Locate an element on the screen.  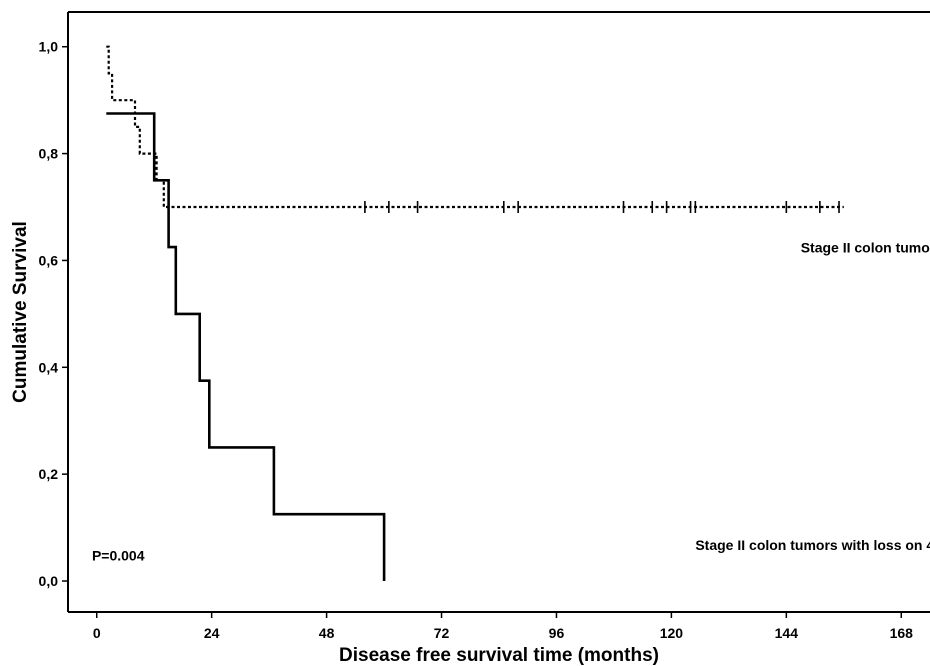
x-axis-title: Disease free survival time (months) is located at coordinates (499, 655).